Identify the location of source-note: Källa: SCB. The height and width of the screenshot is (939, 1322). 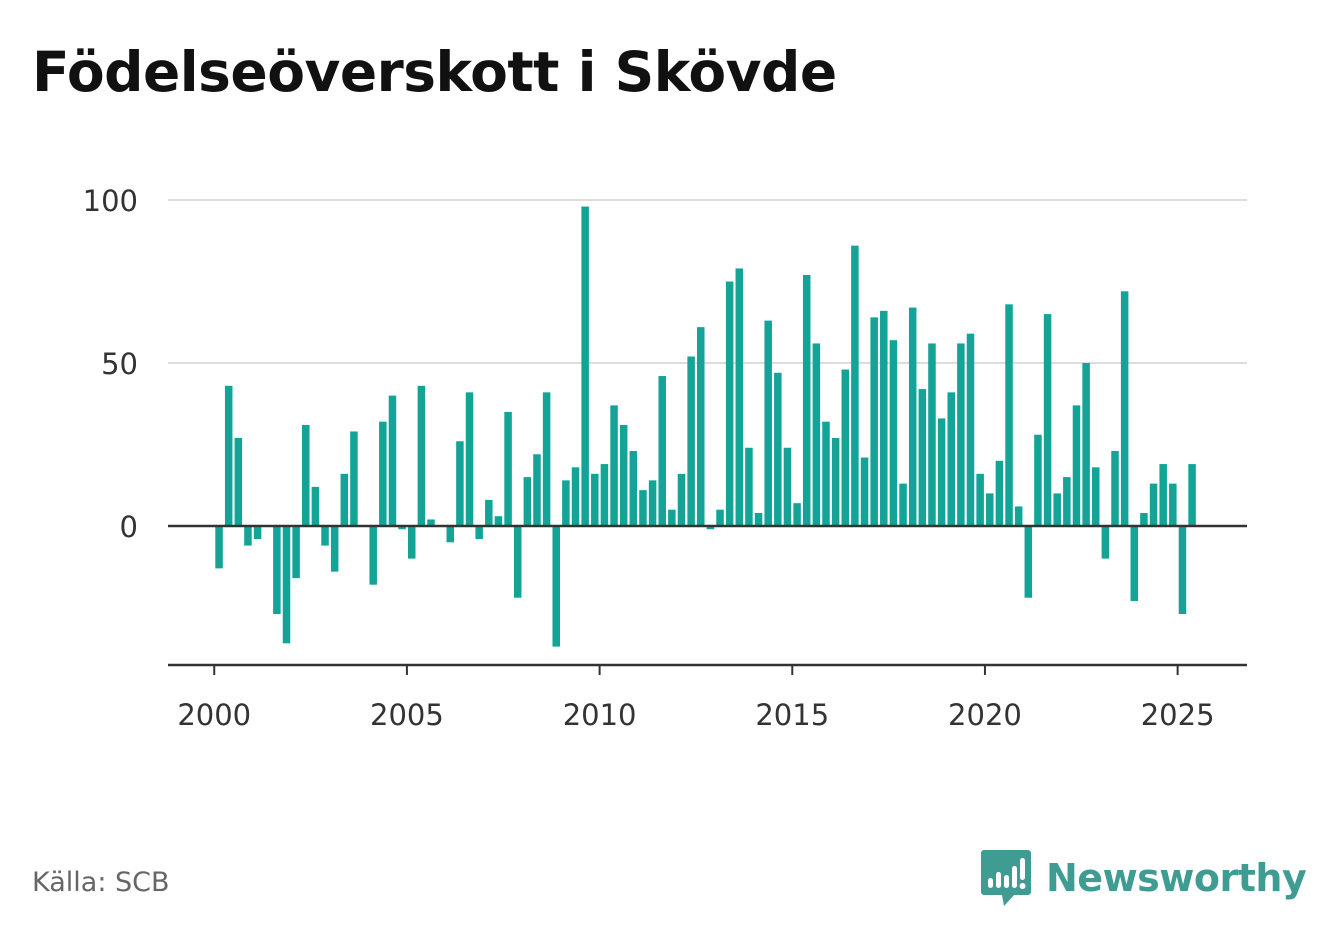
(101, 882).